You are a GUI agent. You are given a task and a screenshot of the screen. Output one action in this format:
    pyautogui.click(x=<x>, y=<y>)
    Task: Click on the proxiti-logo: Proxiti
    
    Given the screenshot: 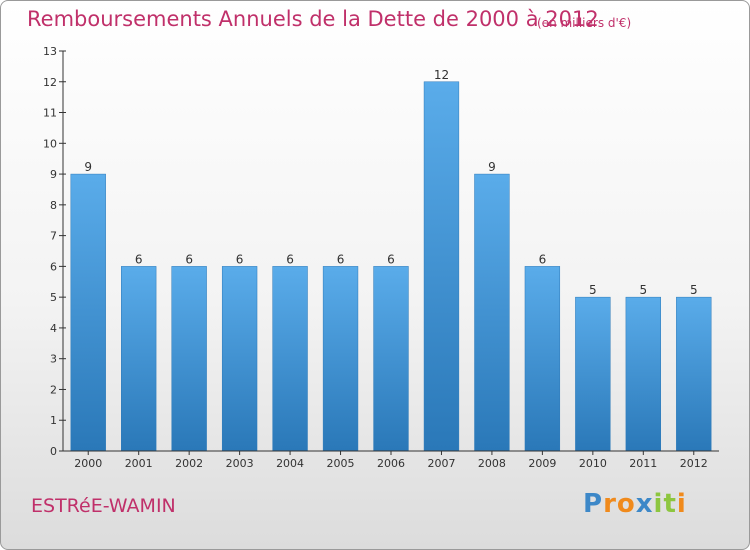 What is the action you would take?
    pyautogui.click(x=635, y=504)
    